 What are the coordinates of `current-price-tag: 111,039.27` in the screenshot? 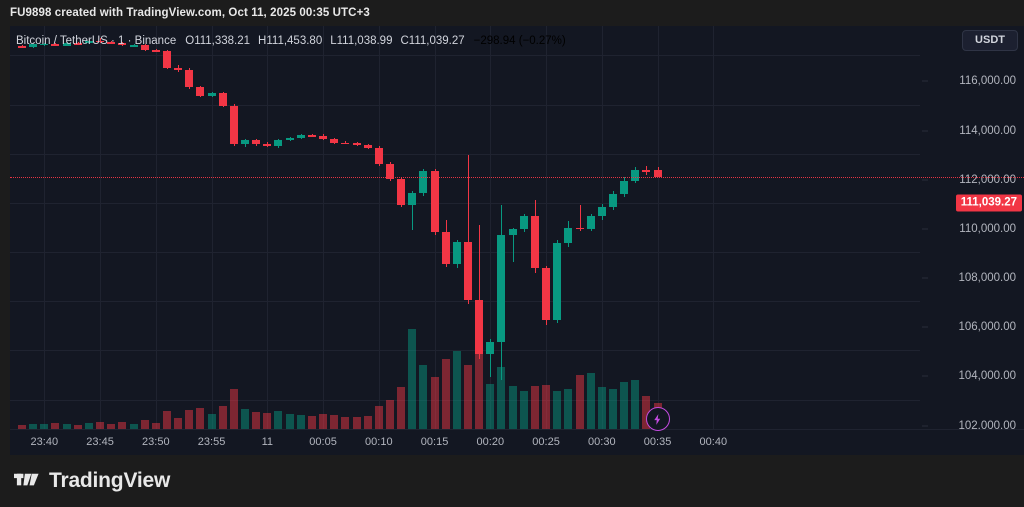 It's located at (988, 203).